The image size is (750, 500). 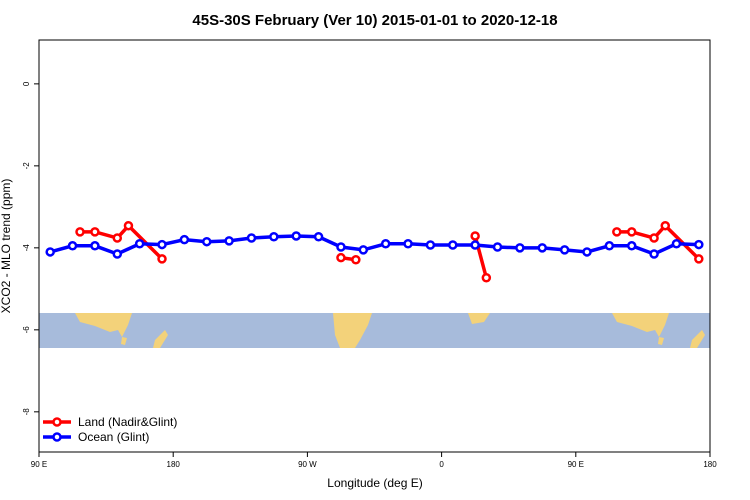 I want to click on y-tick-label: -4, so click(x=26, y=248).